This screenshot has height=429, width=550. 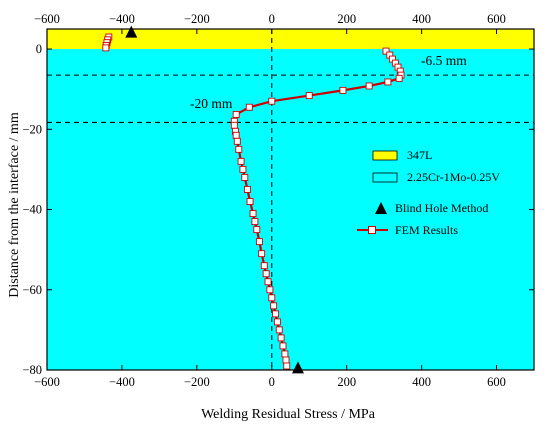 What do you see at coordinates (426, 230) in the screenshot?
I see `legend-label-fem: FEM Results` at bounding box center [426, 230].